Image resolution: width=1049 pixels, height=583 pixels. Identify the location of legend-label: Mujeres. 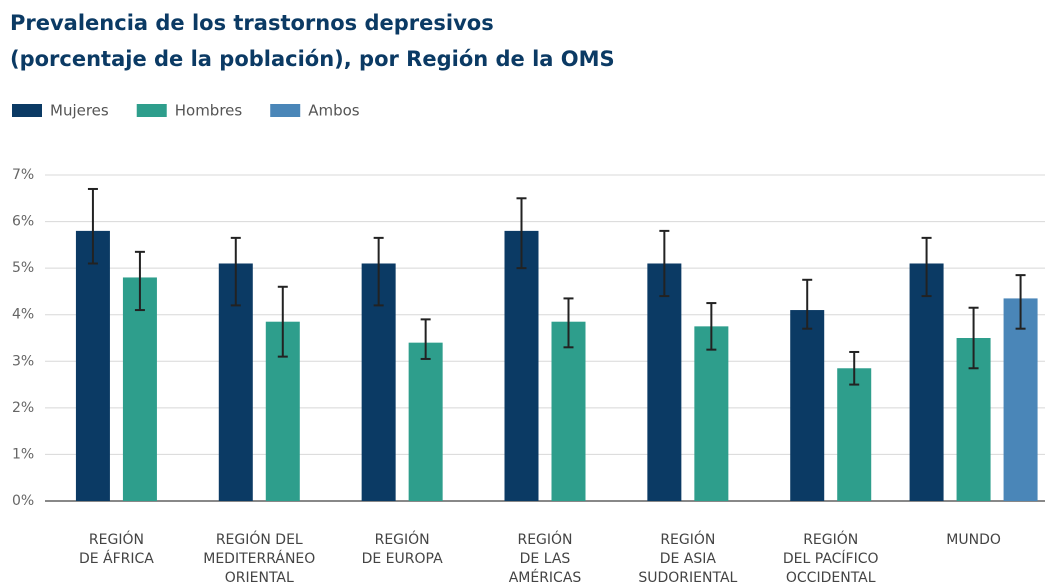
(79, 111).